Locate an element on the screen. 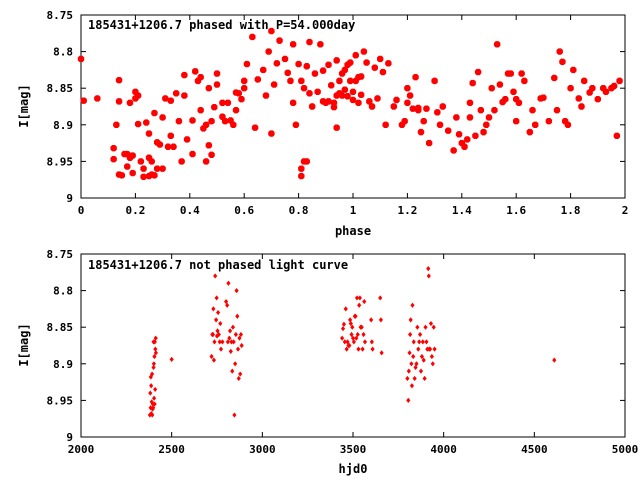  y-tick-label: 8.95 is located at coordinates (60, 161).